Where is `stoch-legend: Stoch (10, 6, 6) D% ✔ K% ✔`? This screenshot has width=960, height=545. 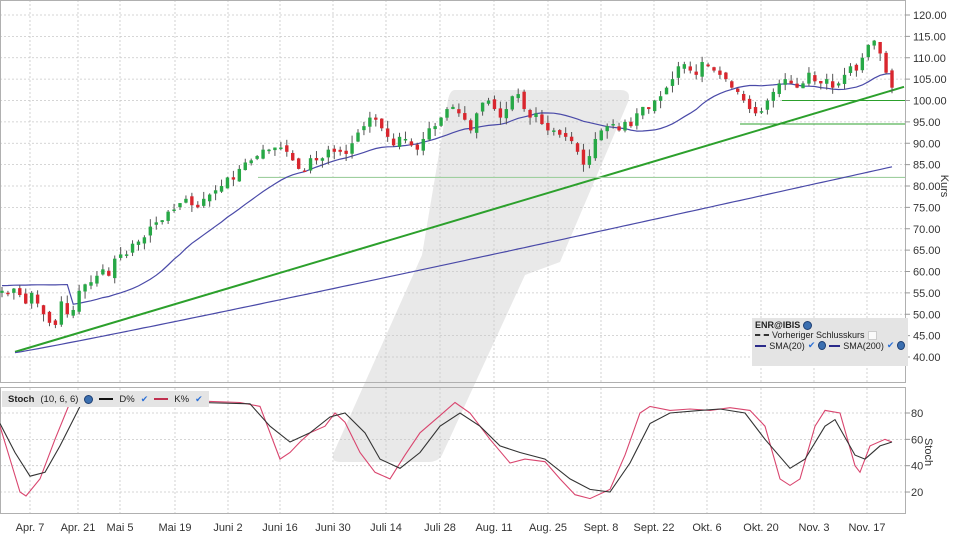
stoch-legend: Stoch (10, 6, 6) D% ✔ K% ✔ is located at coordinates (105, 399).